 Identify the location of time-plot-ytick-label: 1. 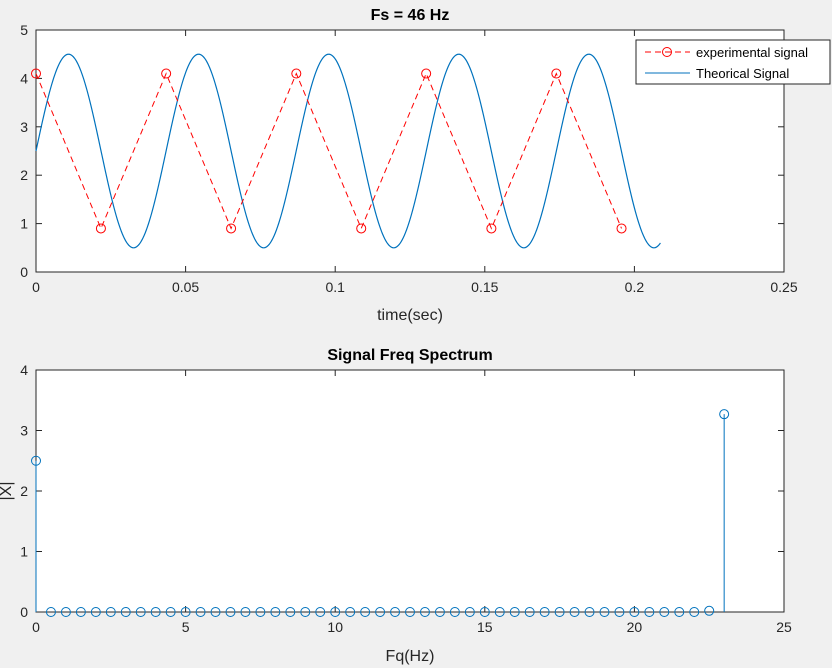
(24, 224).